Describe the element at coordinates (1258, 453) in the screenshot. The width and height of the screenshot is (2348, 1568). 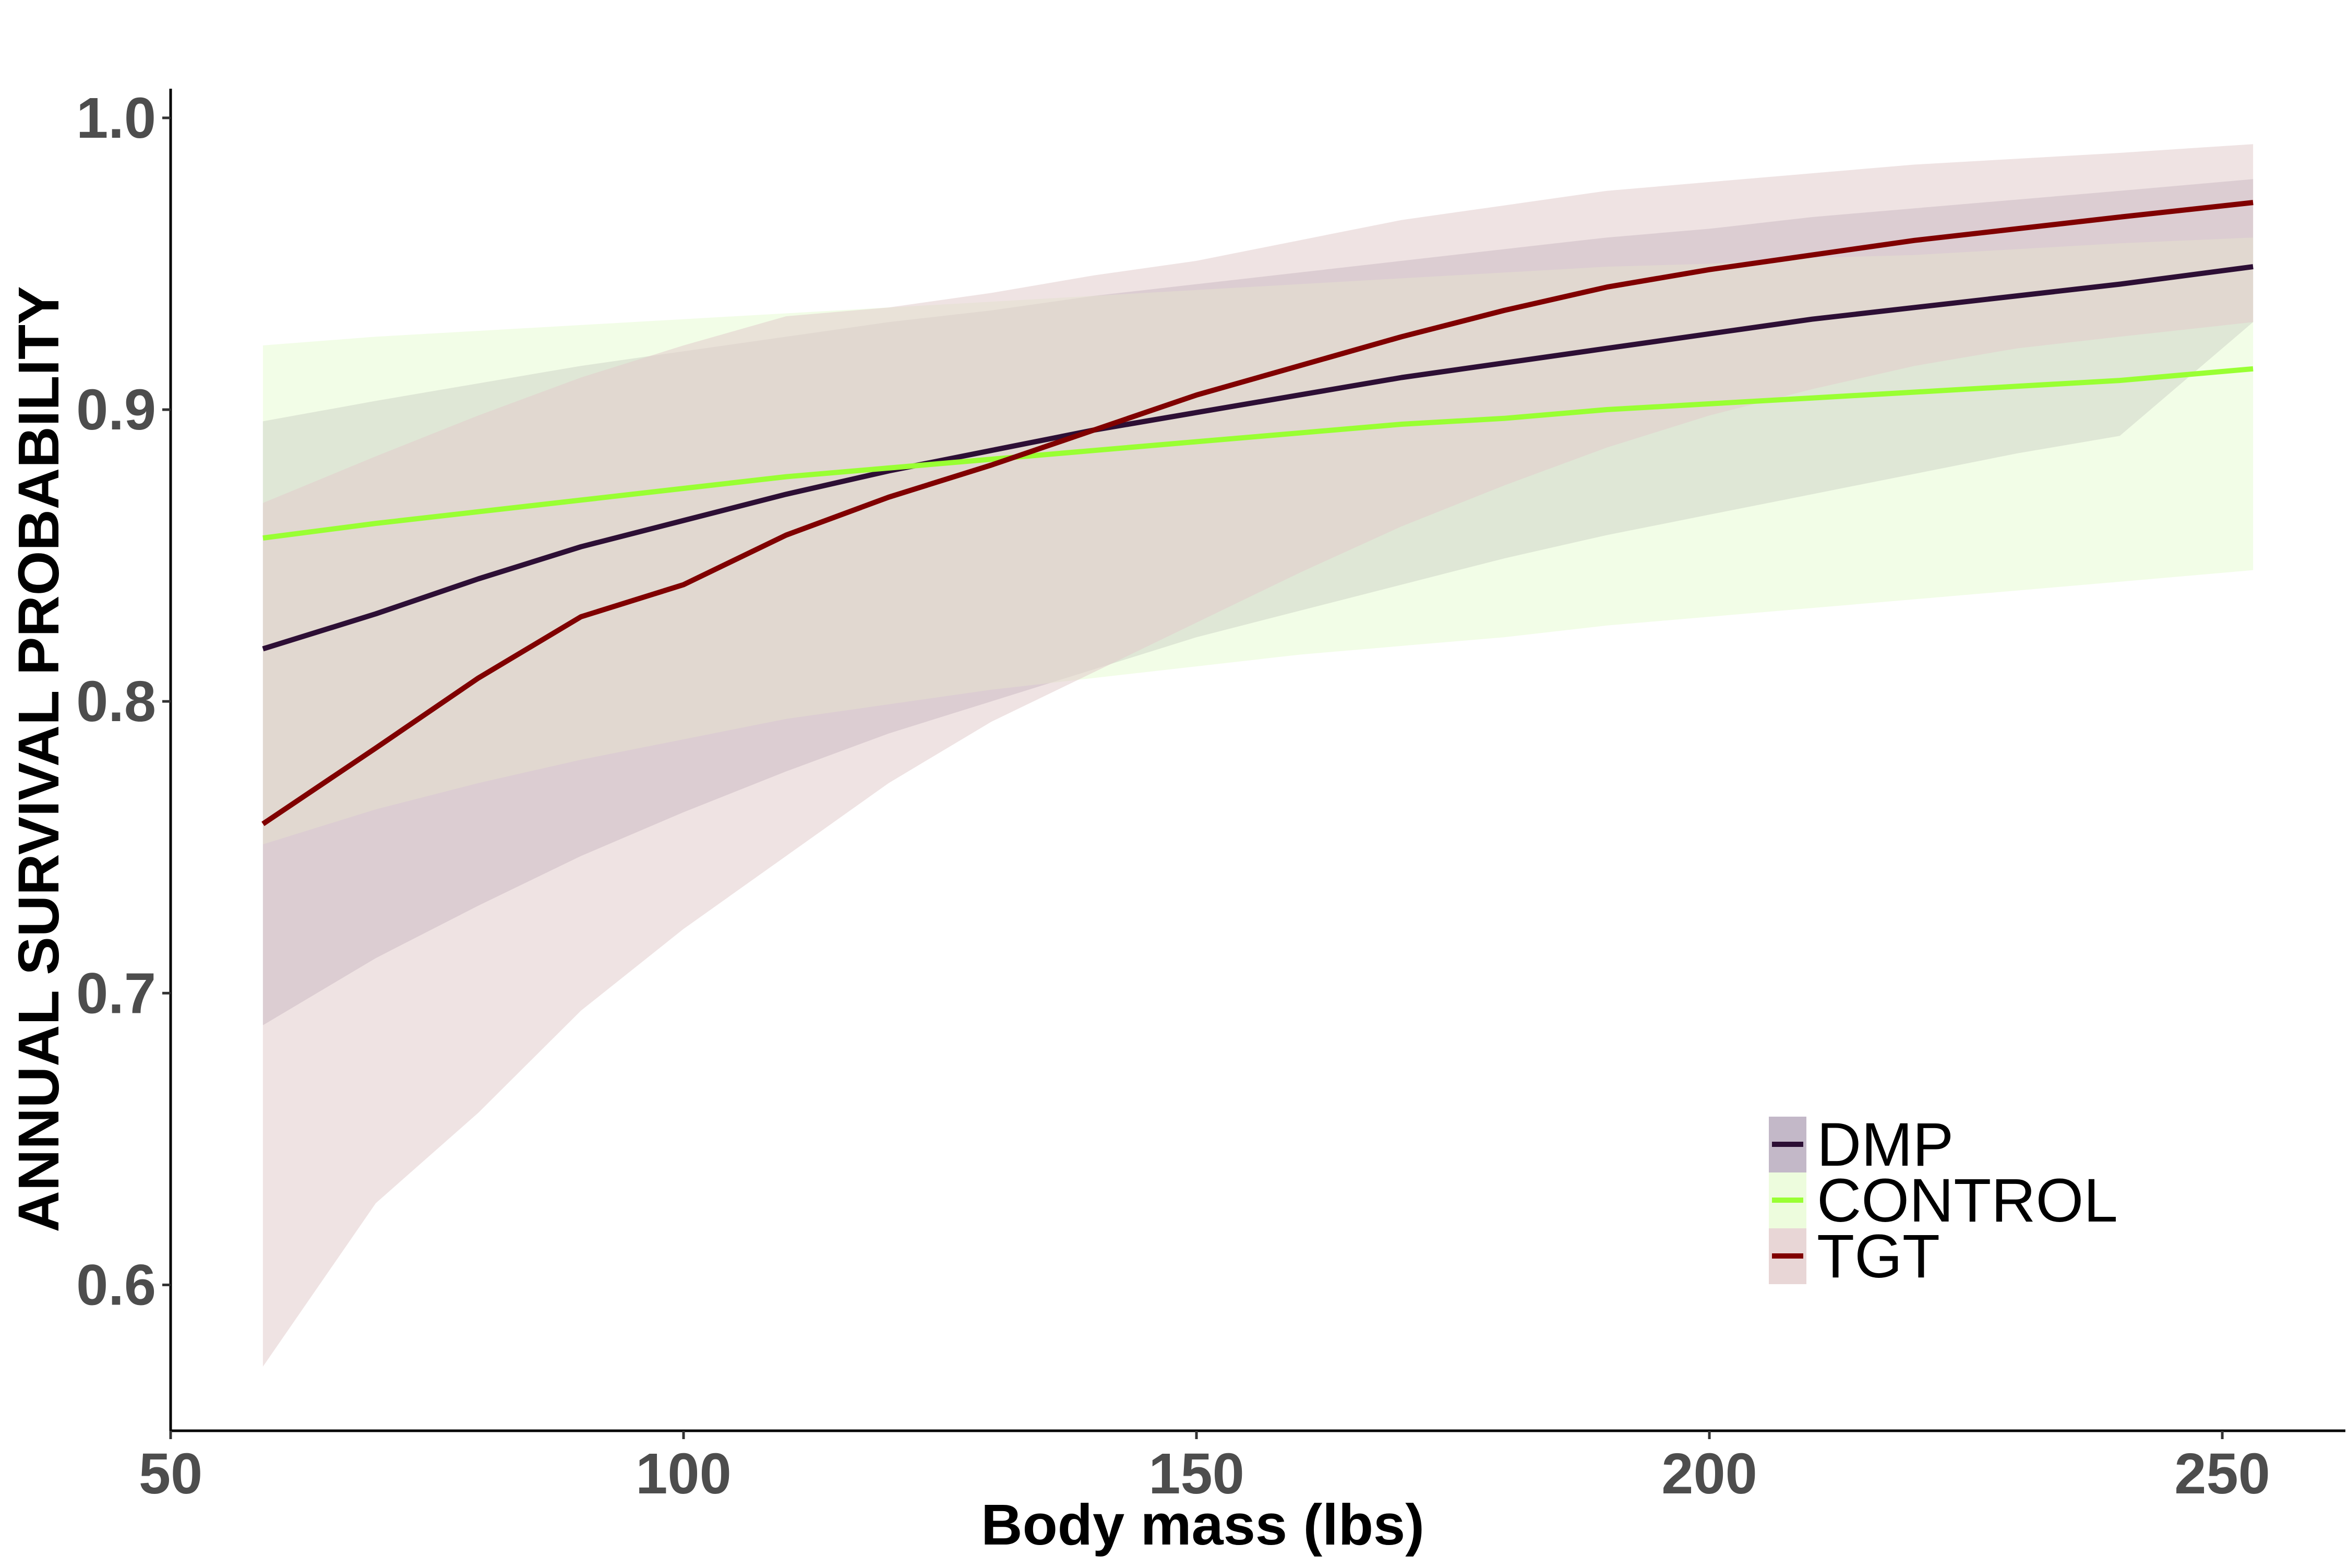
I see `line-control` at that location.